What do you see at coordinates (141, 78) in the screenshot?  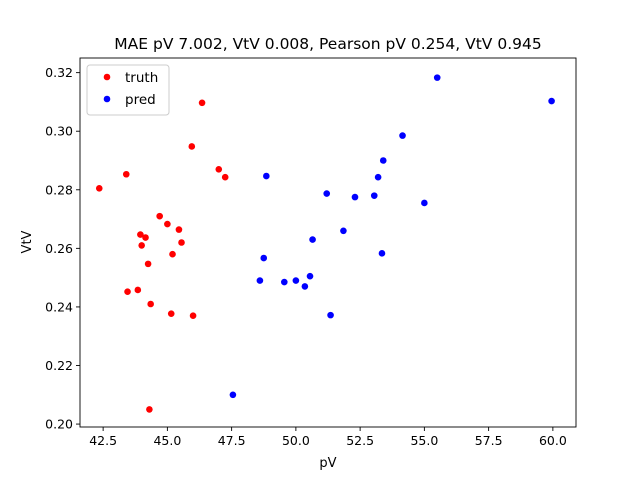 I see `legend-label-truth: truth` at bounding box center [141, 78].